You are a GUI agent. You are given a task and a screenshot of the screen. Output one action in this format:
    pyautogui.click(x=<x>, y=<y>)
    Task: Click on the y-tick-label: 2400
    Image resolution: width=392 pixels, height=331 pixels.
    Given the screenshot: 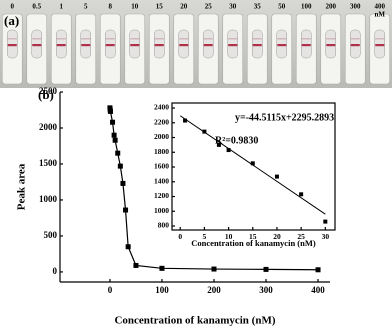 What is the action you would take?
    pyautogui.click(x=161, y=107)
    